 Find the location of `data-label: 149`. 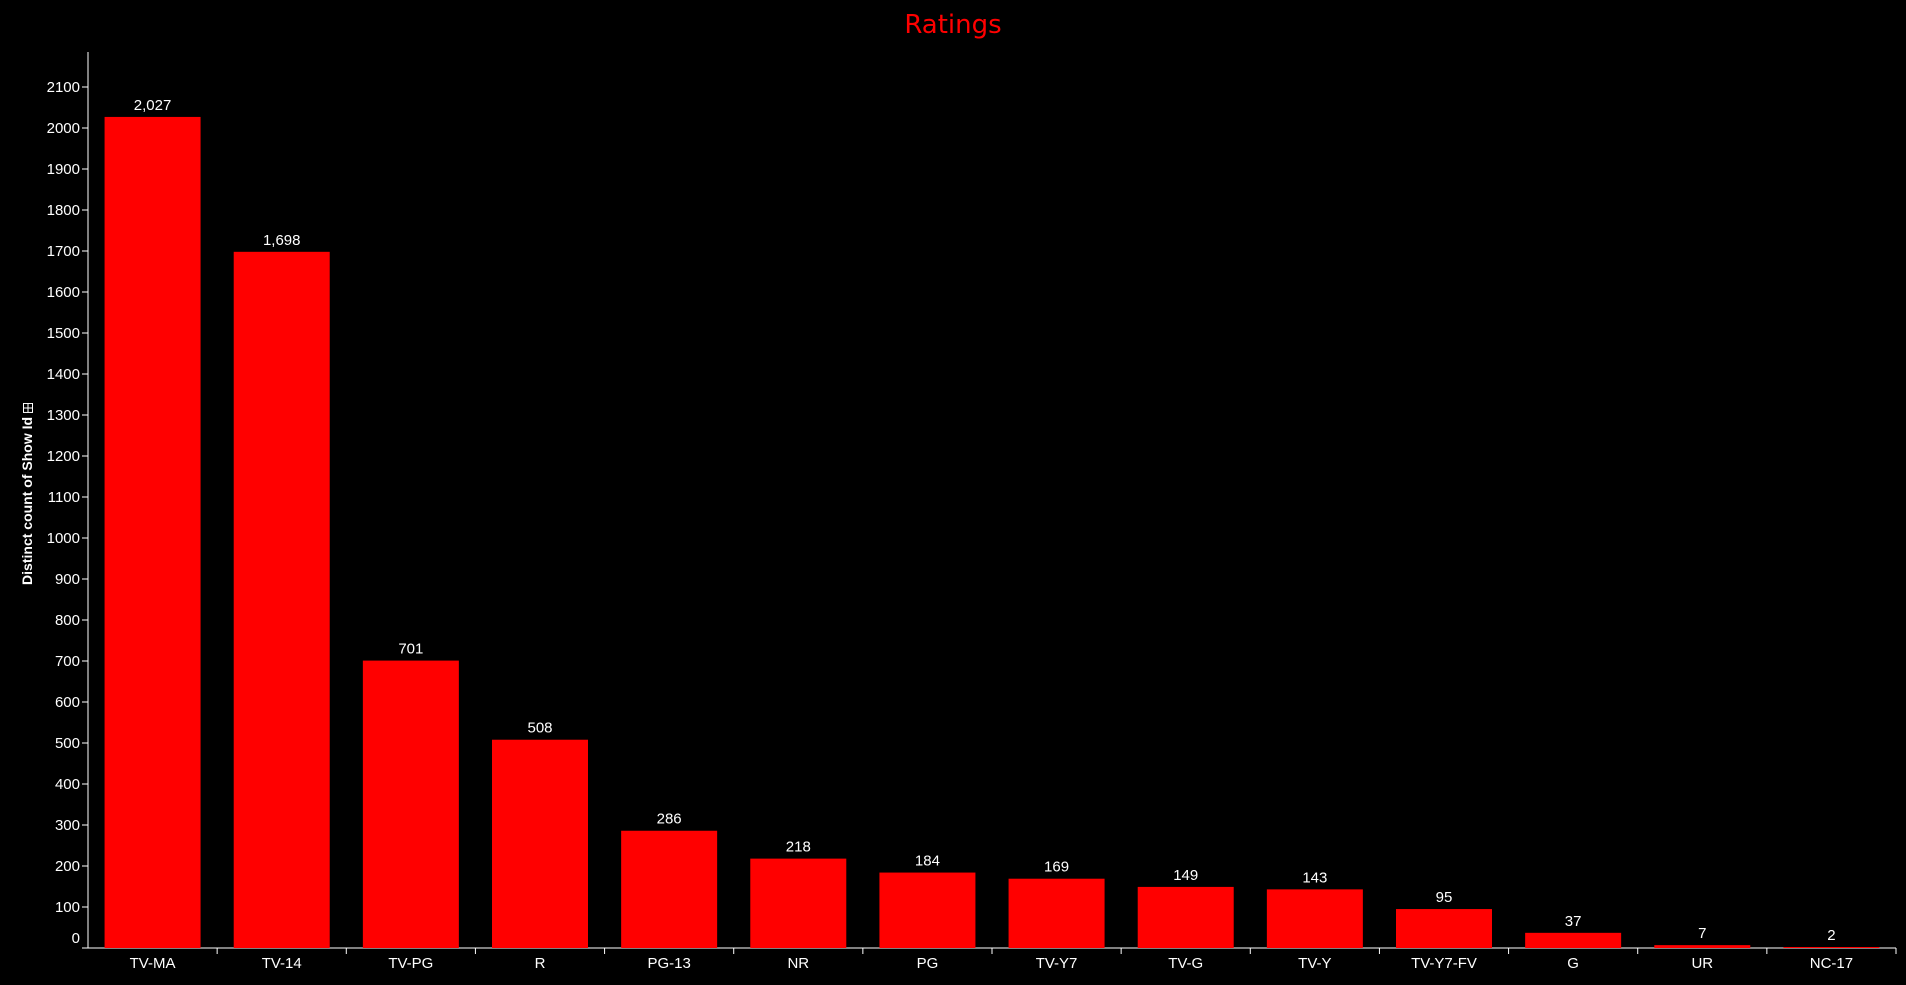

data-label: 149 is located at coordinates (1185, 875).